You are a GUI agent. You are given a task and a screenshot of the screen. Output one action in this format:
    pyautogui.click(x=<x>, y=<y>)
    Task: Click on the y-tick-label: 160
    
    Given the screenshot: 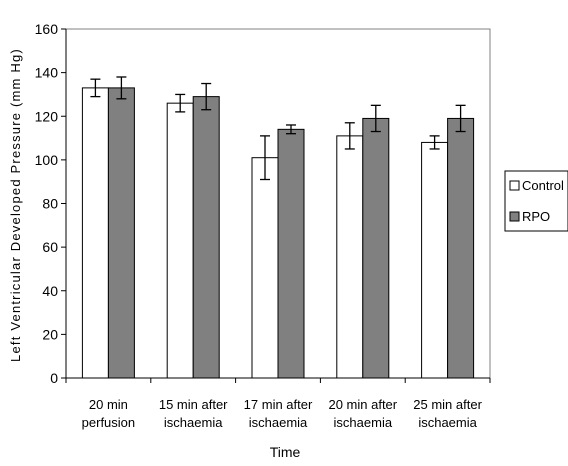 What is the action you would take?
    pyautogui.click(x=47, y=29)
    